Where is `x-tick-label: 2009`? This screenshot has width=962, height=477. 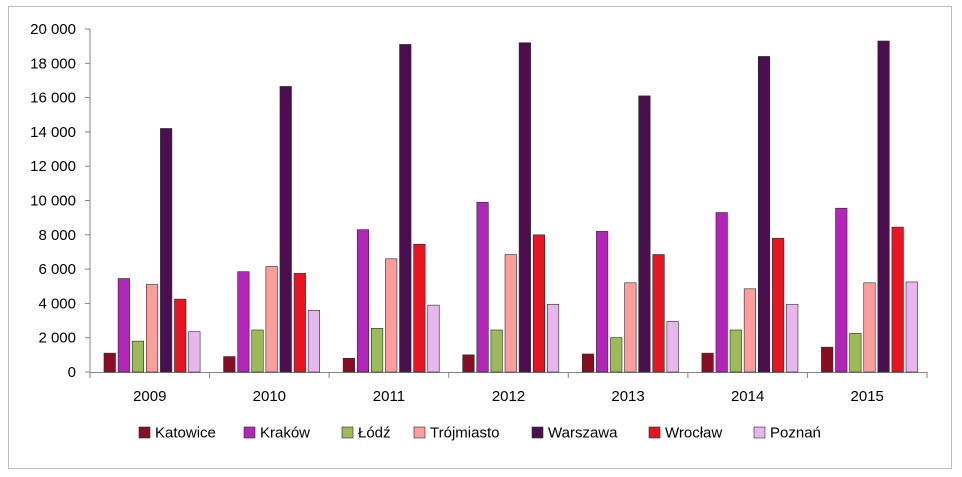
x-tick-label: 2009 is located at coordinates (149, 396).